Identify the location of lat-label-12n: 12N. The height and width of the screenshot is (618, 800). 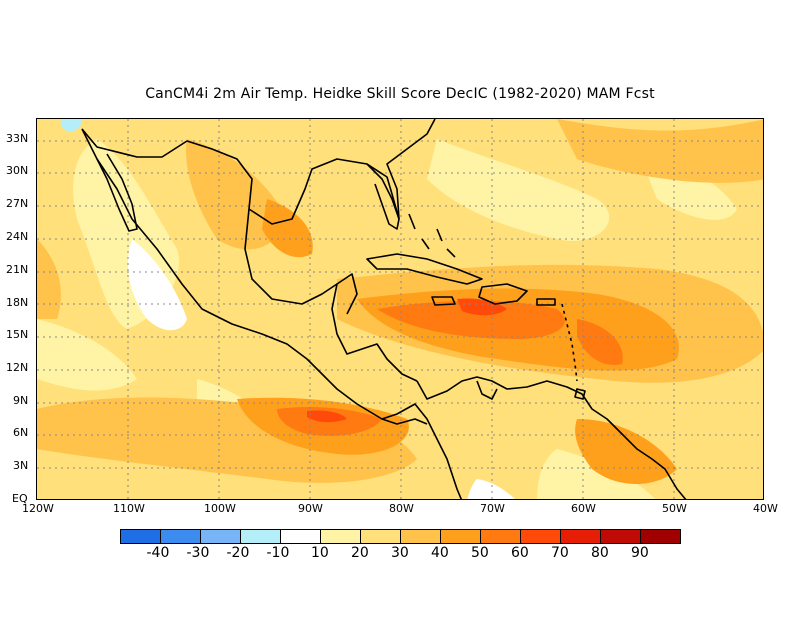
(17, 367).